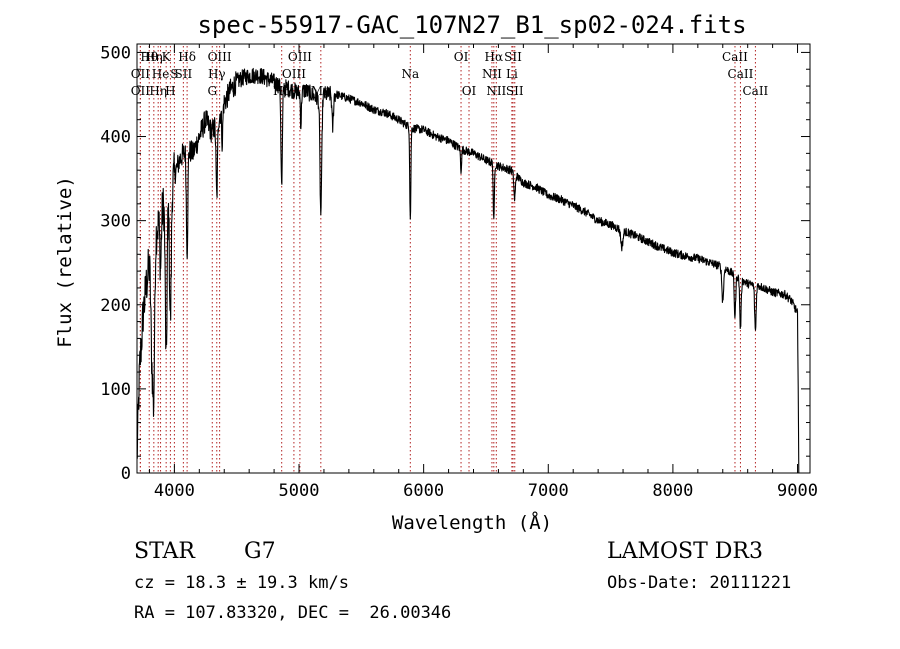 The image size is (900, 649). What do you see at coordinates (65, 262) in the screenshot?
I see `y-axis-label: Flux (relative)` at bounding box center [65, 262].